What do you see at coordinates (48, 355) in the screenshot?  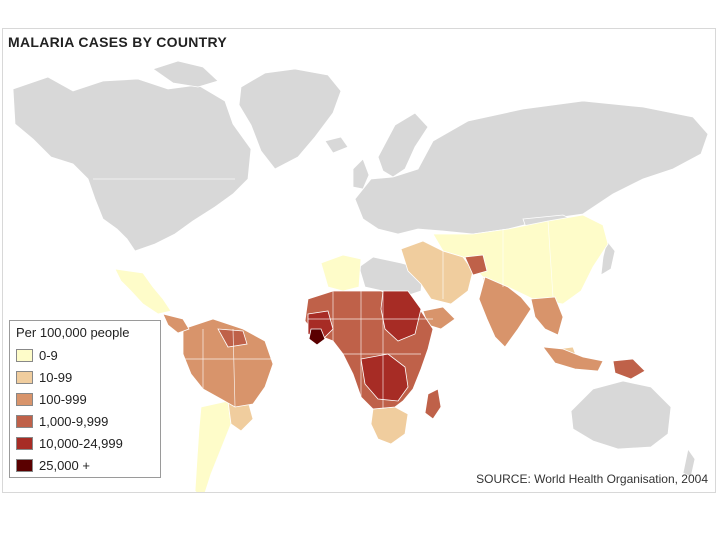 I see `legend-label: 0-9` at bounding box center [48, 355].